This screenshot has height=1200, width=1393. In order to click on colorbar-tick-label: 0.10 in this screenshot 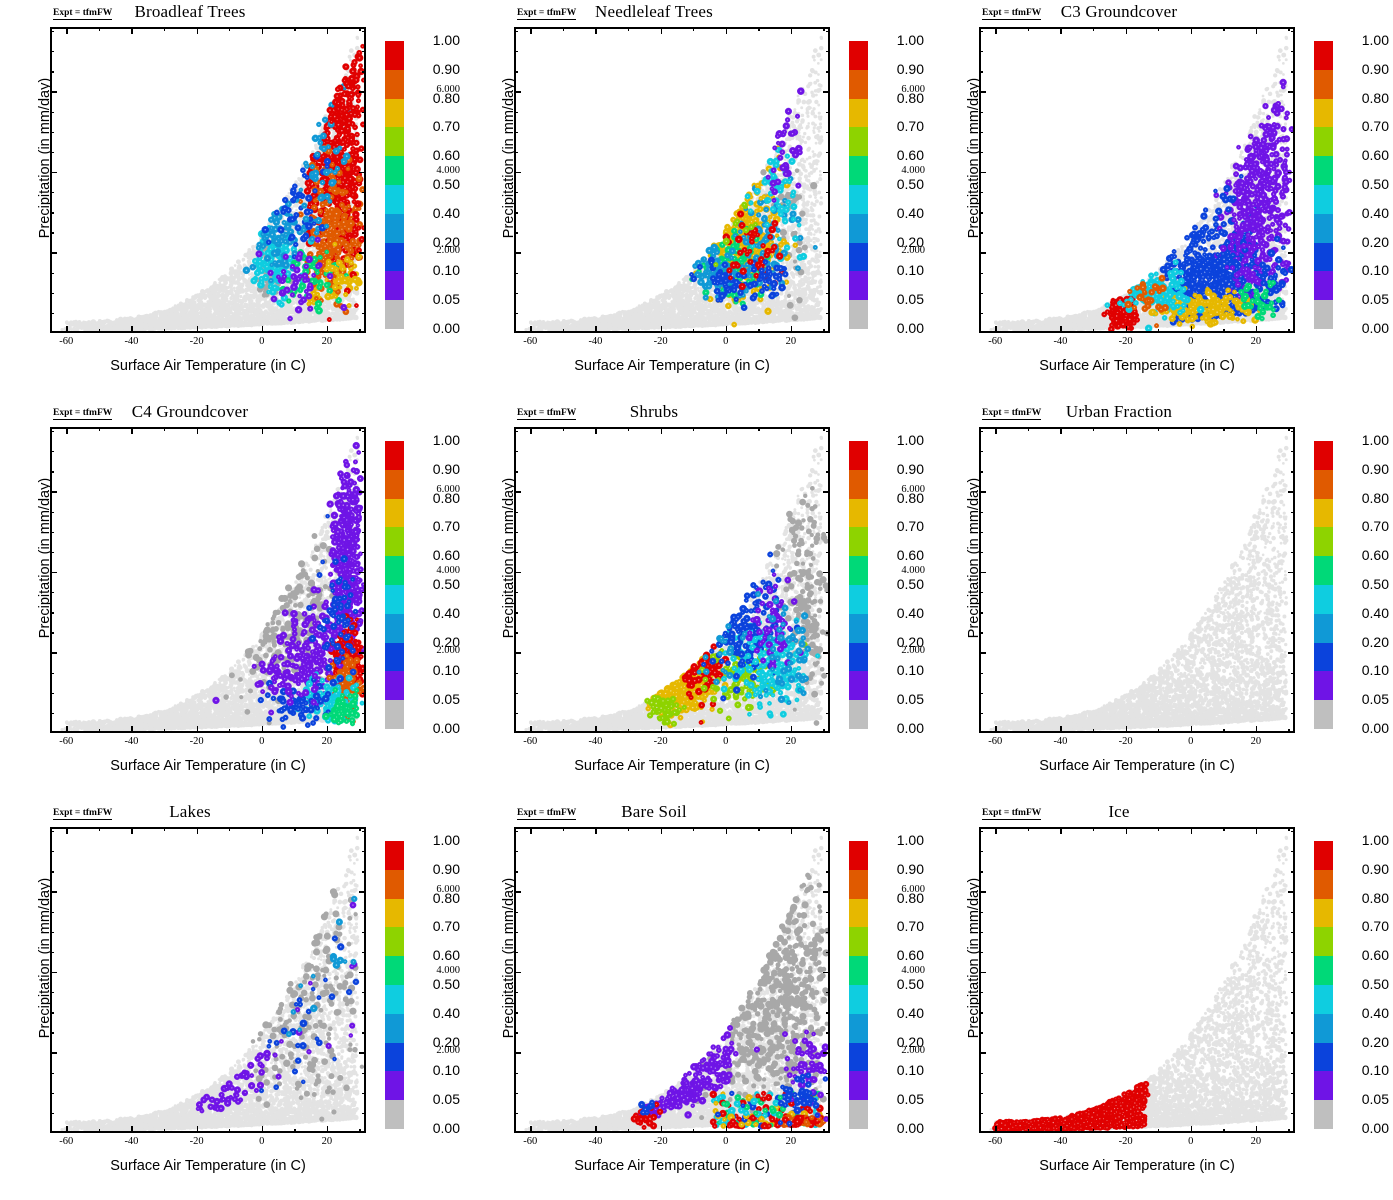, I will do `click(898, 1070)`.